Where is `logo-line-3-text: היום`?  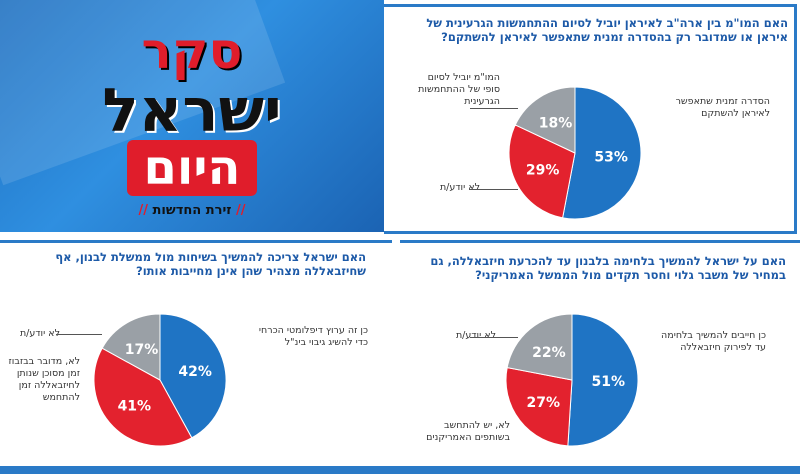 logo-line-3-text: היום is located at coordinates (192, 168).